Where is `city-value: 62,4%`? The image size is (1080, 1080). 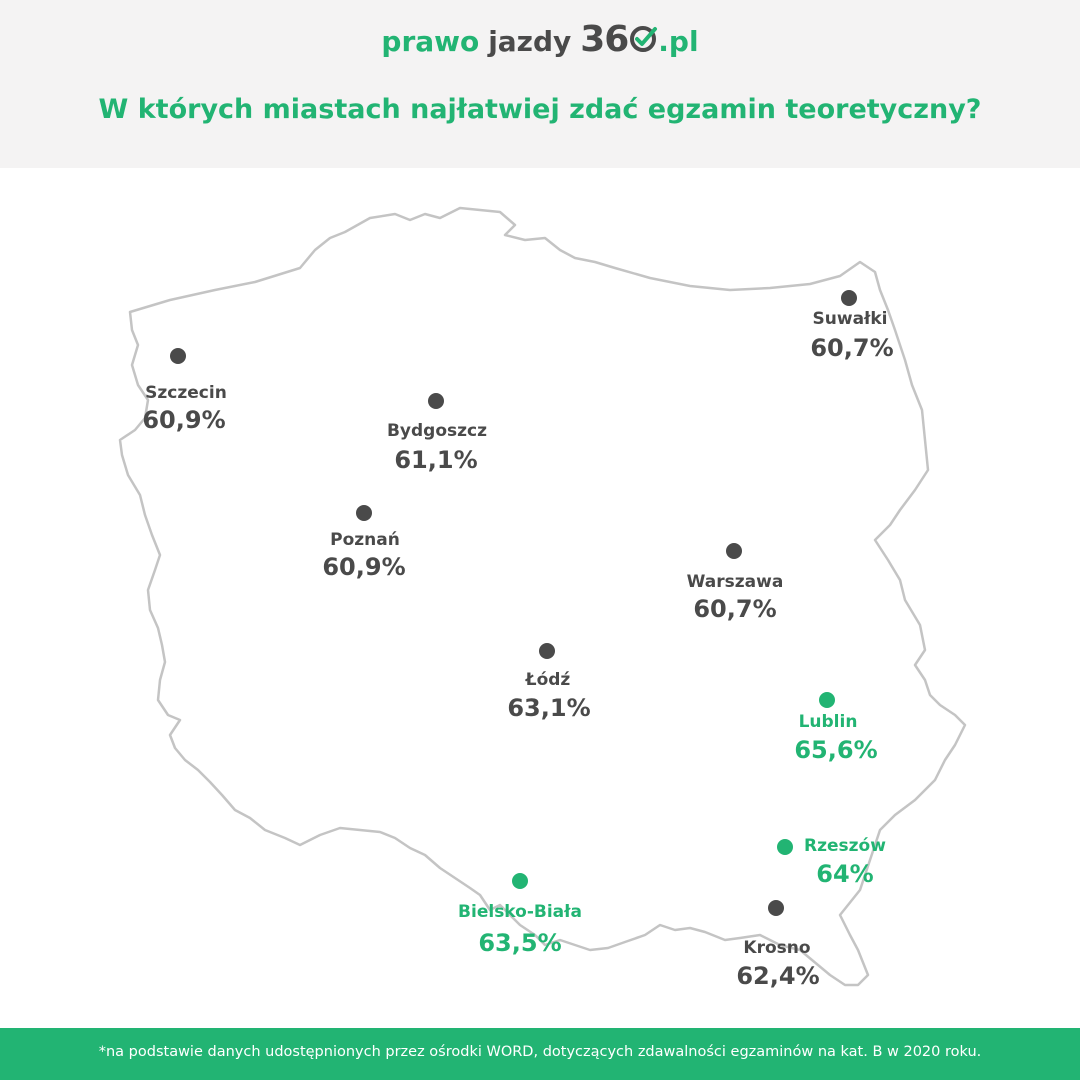 city-value: 62,4% is located at coordinates (778, 976).